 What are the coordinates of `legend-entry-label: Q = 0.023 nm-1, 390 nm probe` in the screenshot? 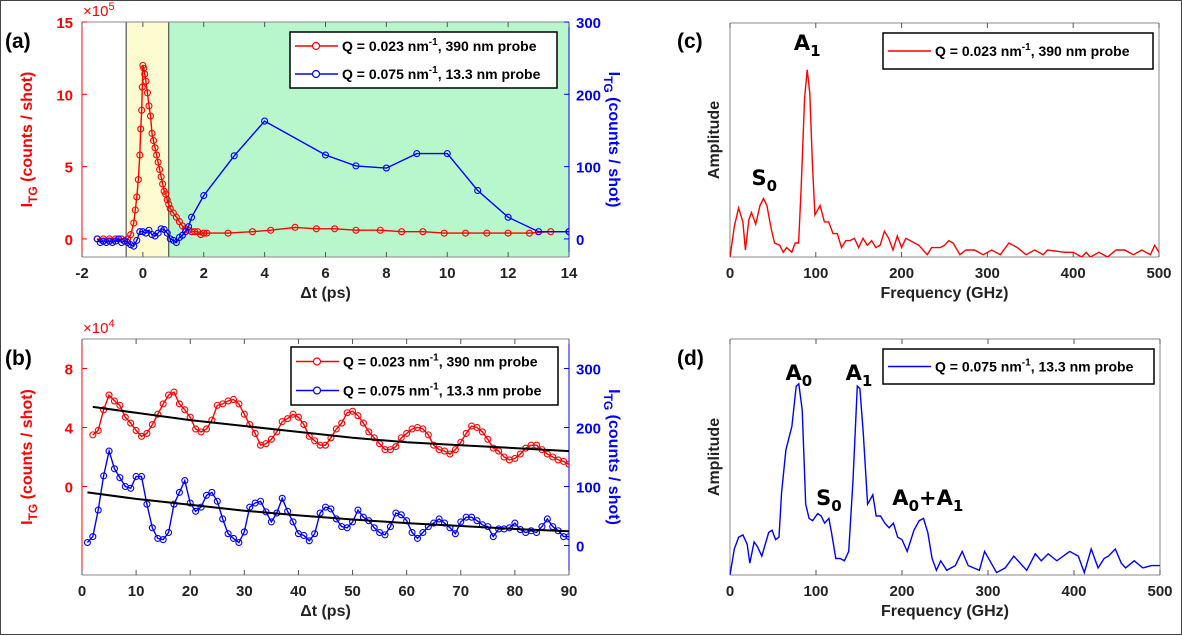 It's located at (439, 45).